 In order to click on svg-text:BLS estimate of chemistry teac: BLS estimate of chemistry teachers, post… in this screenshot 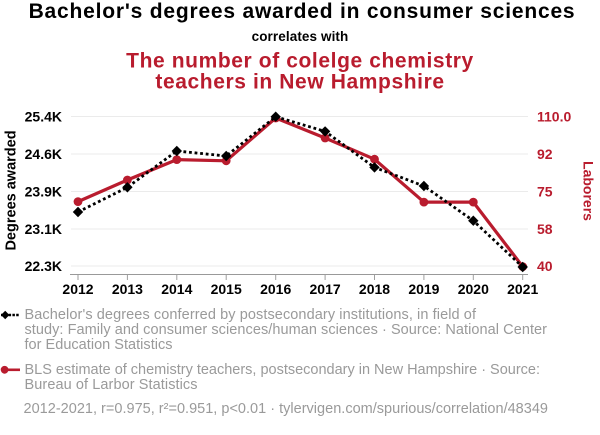, I will do `click(283, 370)`.